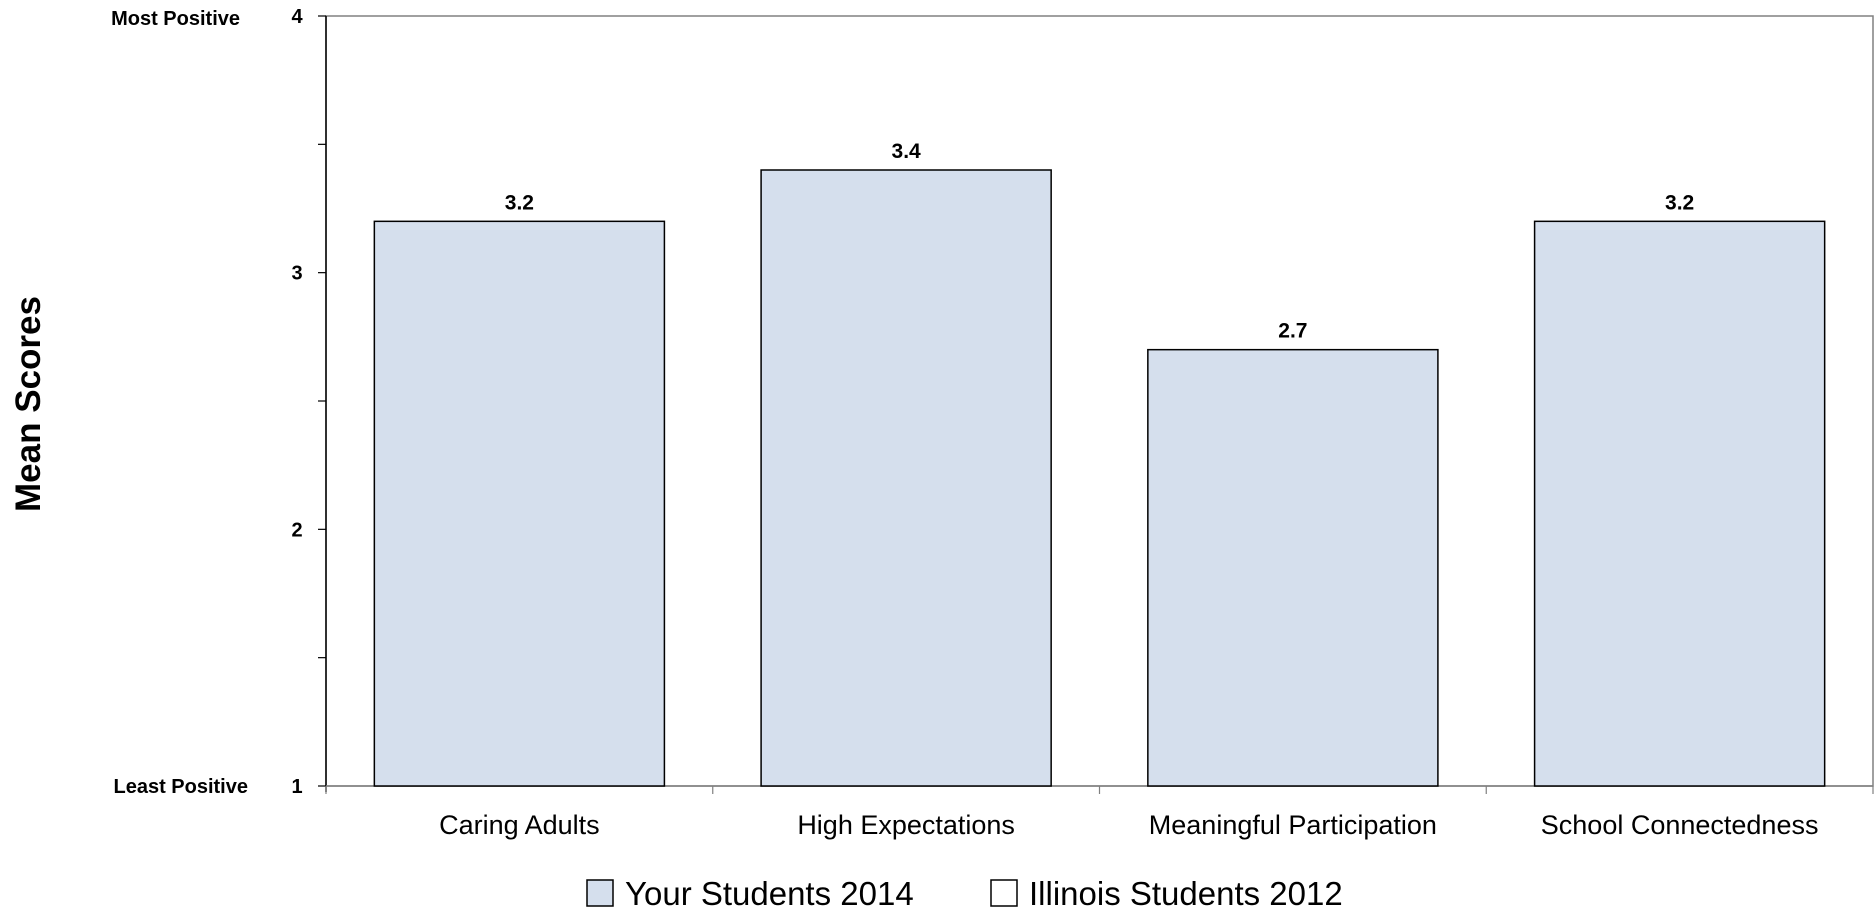  Describe the element at coordinates (1186, 893) in the screenshot. I see `legend-label-illinois-students-2012: Illinois Students 2012` at that location.